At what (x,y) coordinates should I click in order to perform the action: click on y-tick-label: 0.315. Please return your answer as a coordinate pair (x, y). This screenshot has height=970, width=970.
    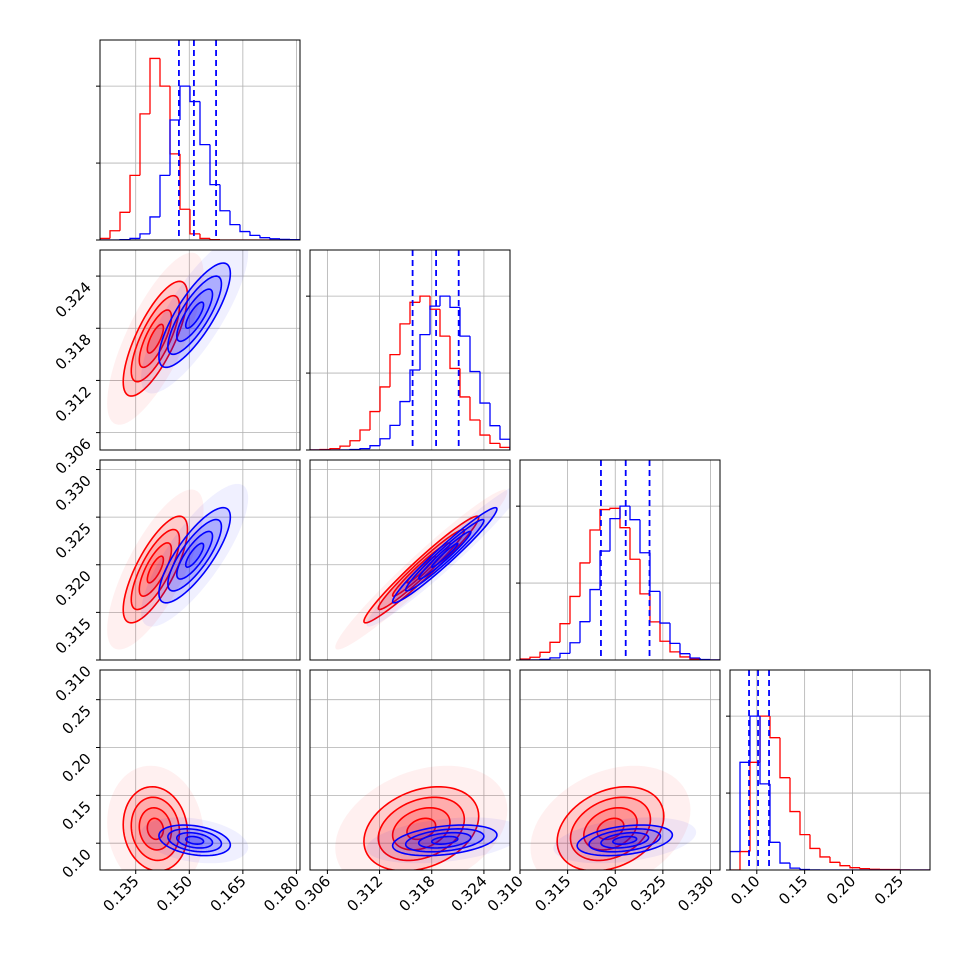
    Looking at the image, I should click on (73, 635).